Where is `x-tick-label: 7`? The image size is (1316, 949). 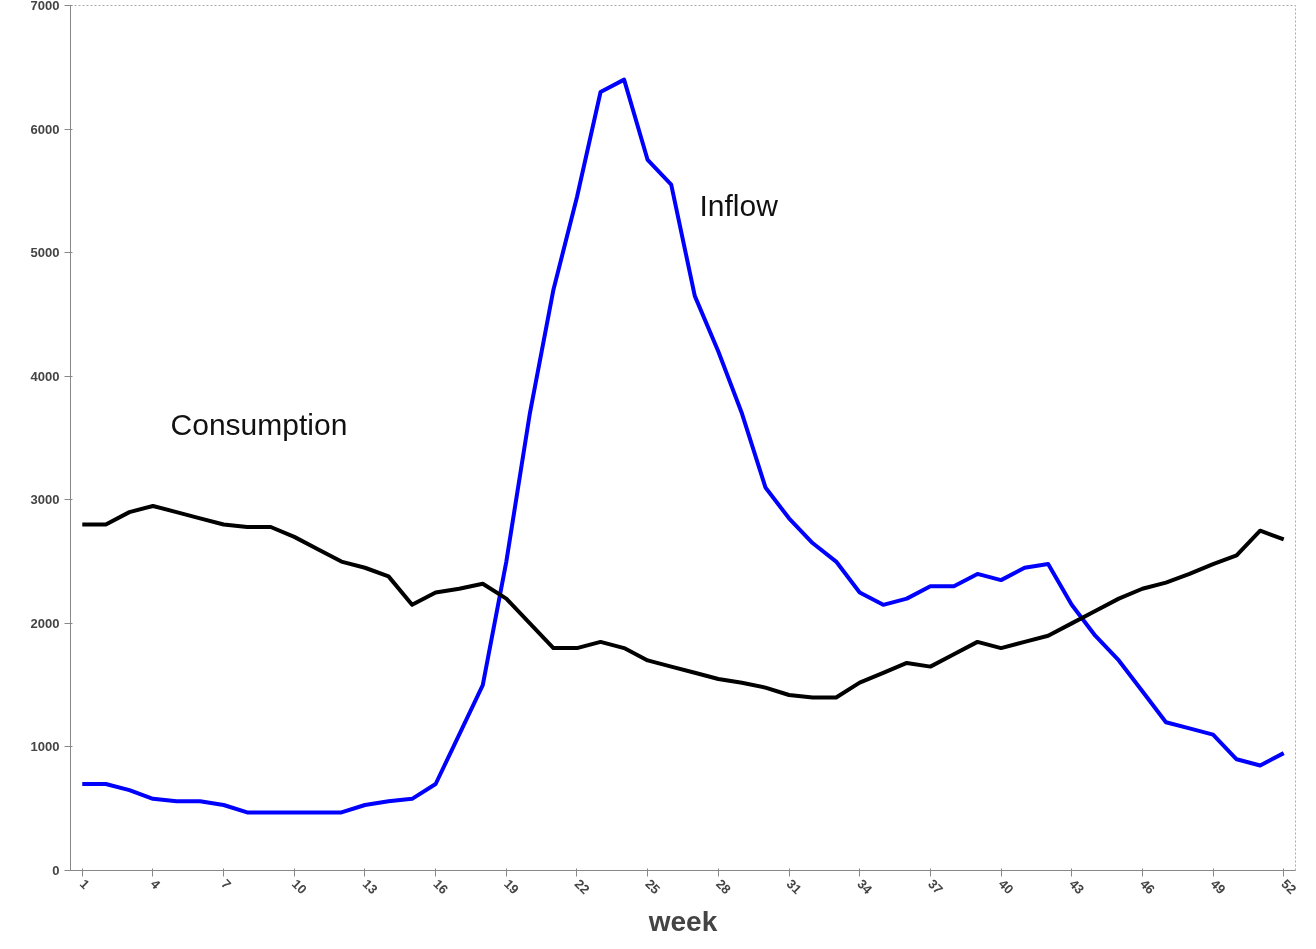 x-tick-label: 7 is located at coordinates (226, 884).